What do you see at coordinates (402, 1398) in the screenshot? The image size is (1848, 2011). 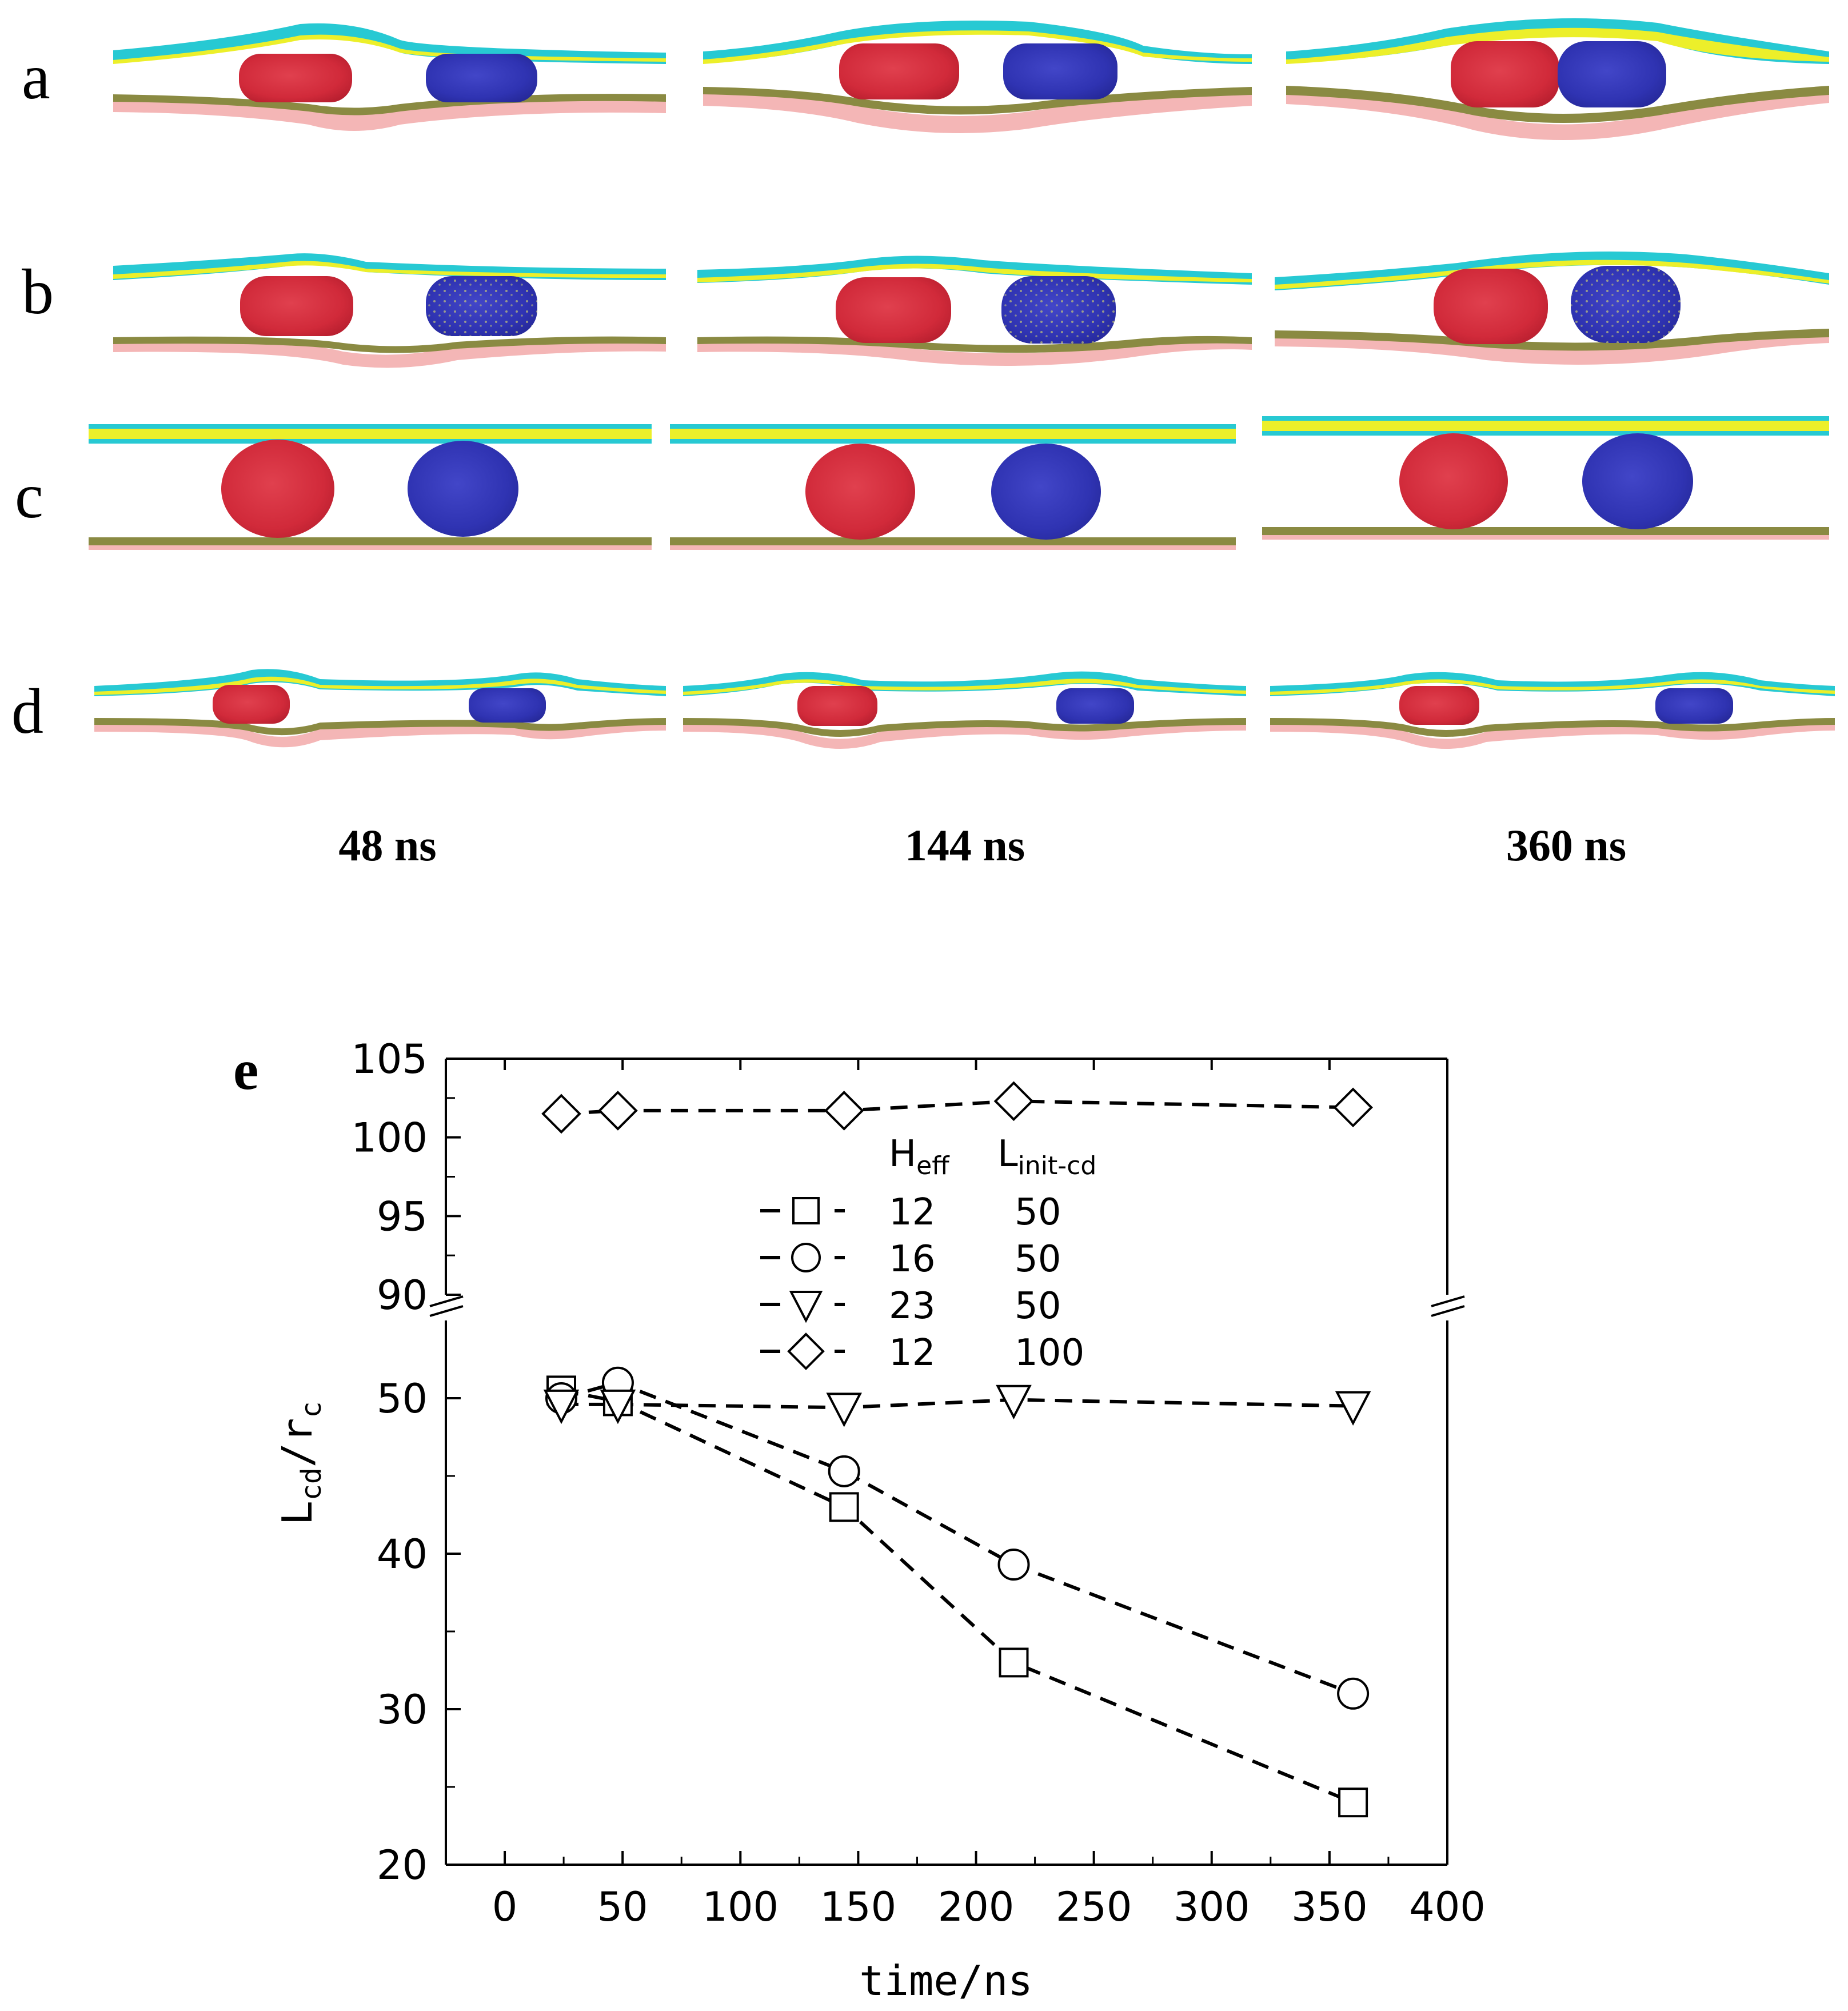 I see `y-tick-label: 50` at bounding box center [402, 1398].